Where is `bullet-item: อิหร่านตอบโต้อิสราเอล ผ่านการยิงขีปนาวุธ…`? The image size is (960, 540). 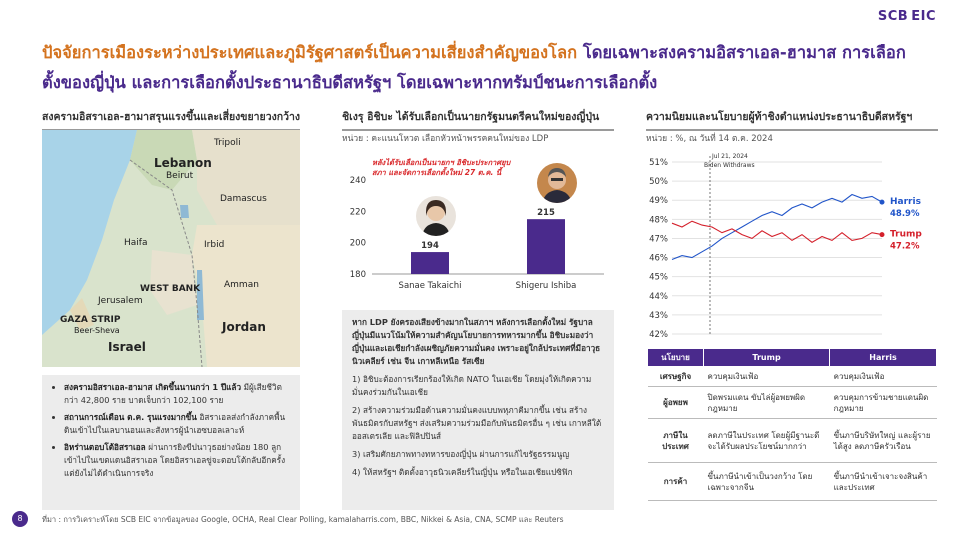
bullet-item: อิหร่านตอบโต้อิสราเอล ผ่านการยิงขีปนาวุธ… is located at coordinates (178, 460).